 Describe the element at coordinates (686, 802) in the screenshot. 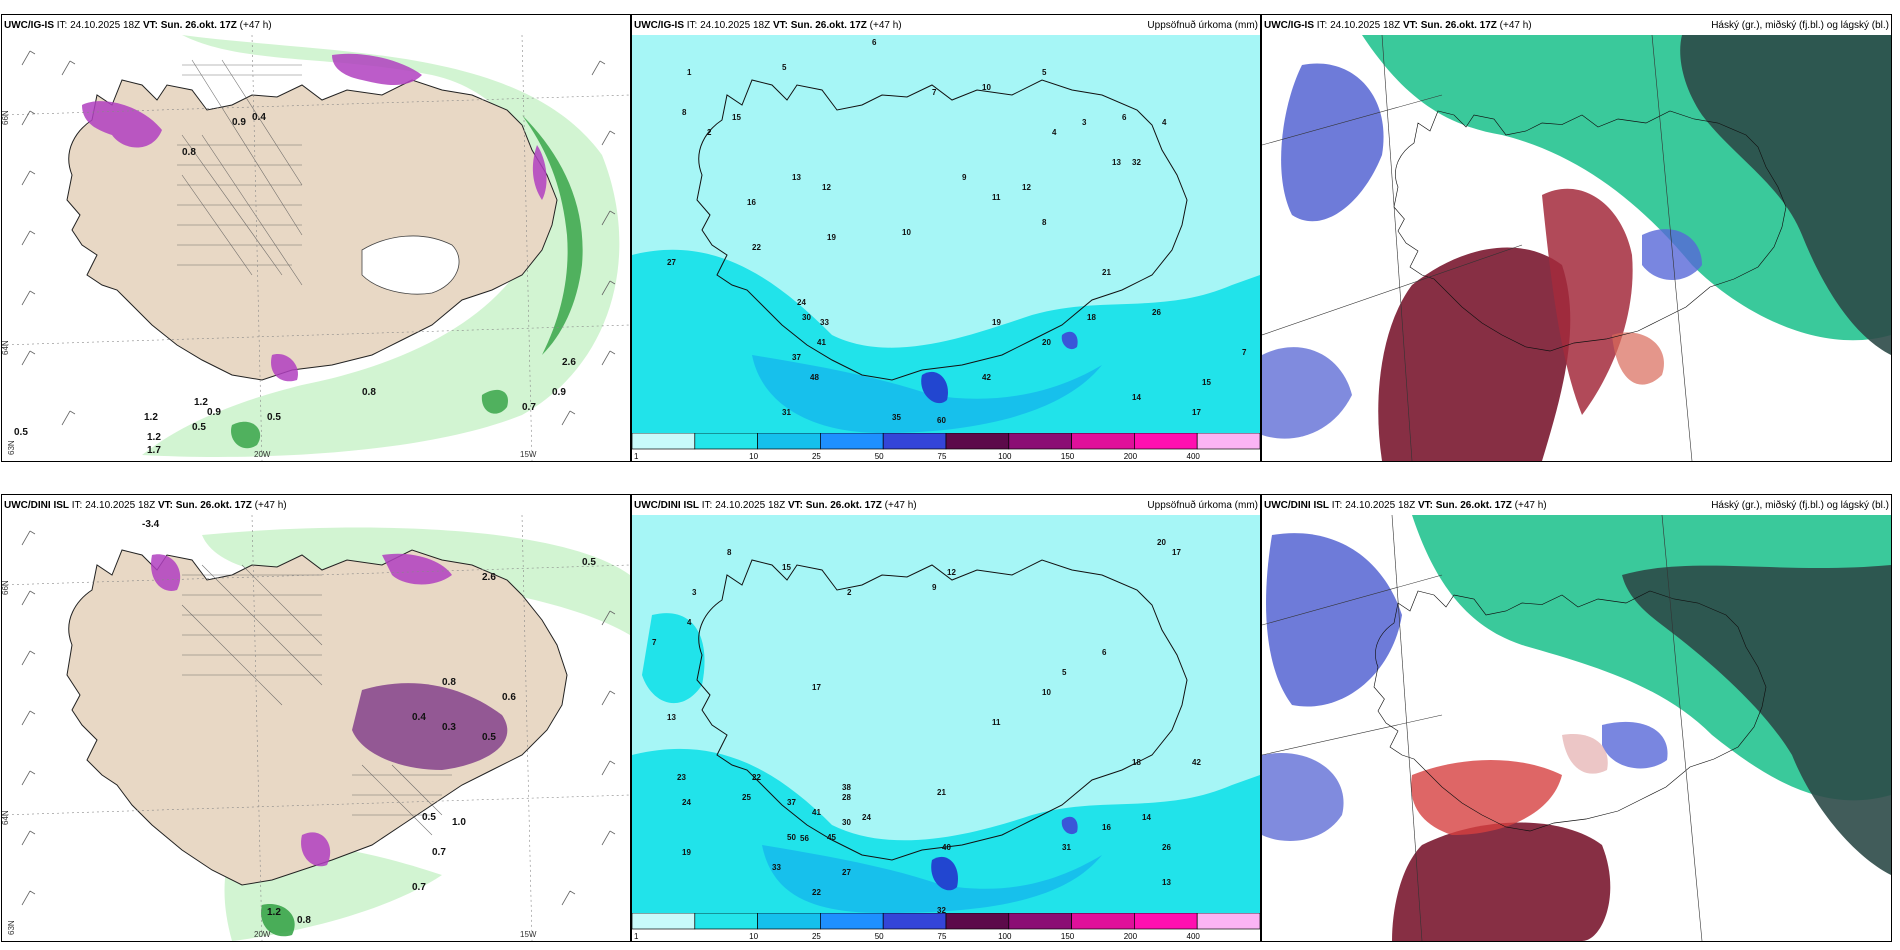

I see `svg-text: 24` at that location.